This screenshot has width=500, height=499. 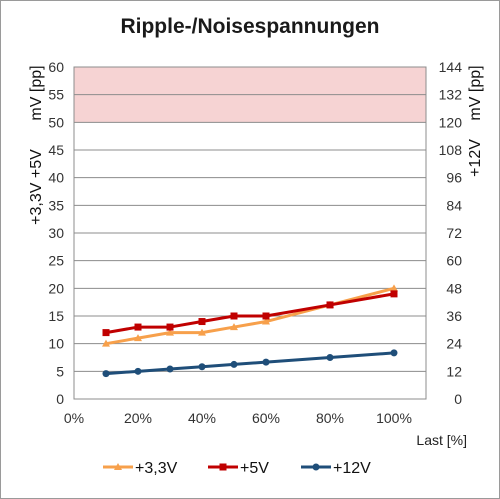 What do you see at coordinates (156, 468) in the screenshot?
I see `legend-label: +3,3V` at bounding box center [156, 468].